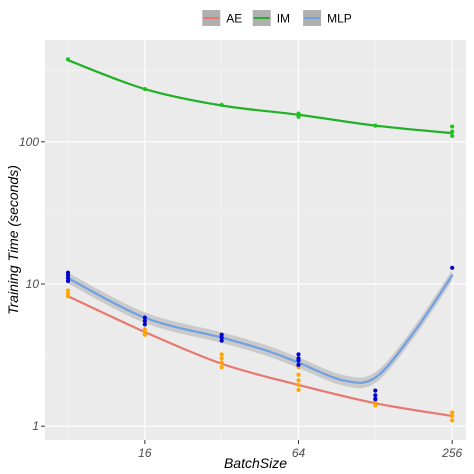 This screenshot has width=474, height=474. I want to click on legend-item-ae: AE, so click(222, 18).